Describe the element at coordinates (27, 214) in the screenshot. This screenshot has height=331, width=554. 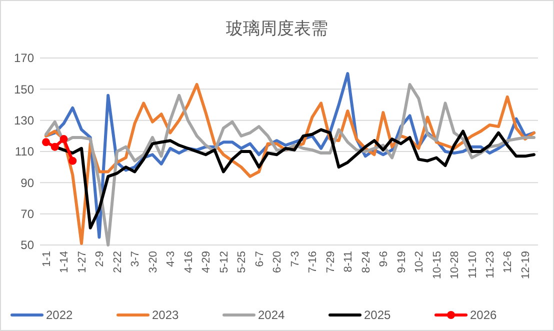
I see `y-tick-label: 70` at that location.